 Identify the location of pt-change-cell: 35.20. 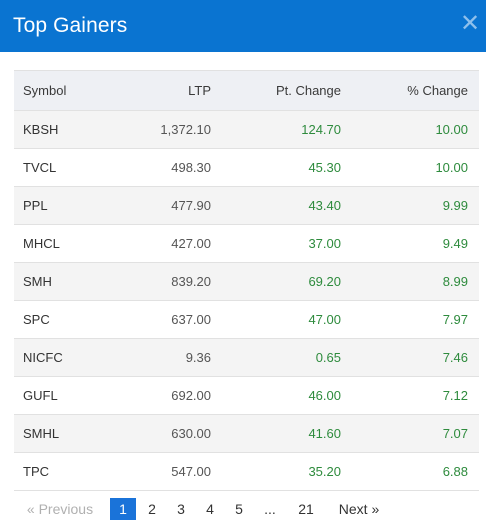
(276, 471).